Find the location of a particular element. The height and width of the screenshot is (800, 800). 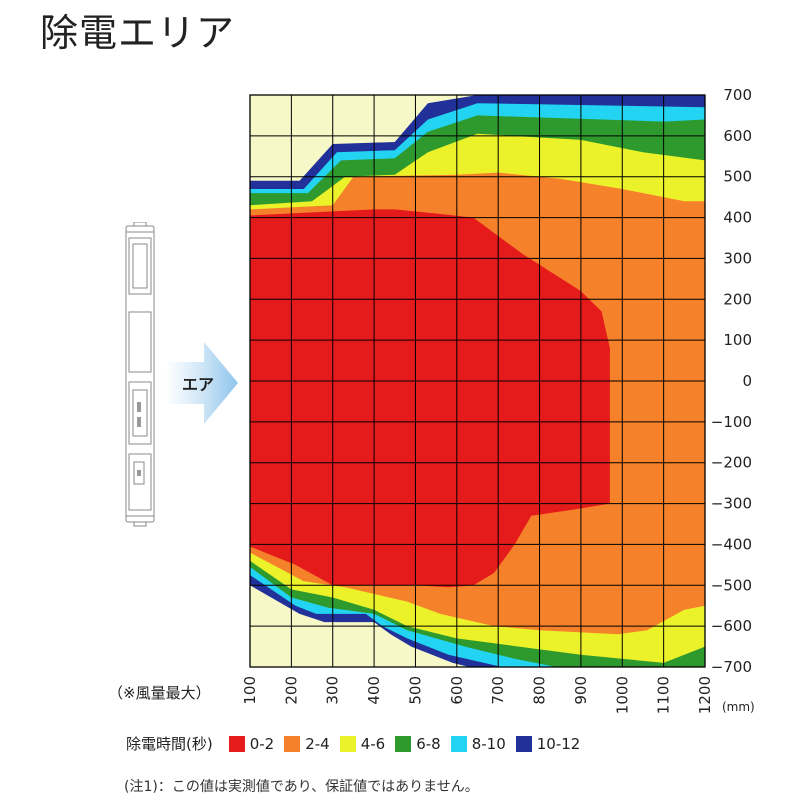

legend-item: 10-12 is located at coordinates (548, 743).